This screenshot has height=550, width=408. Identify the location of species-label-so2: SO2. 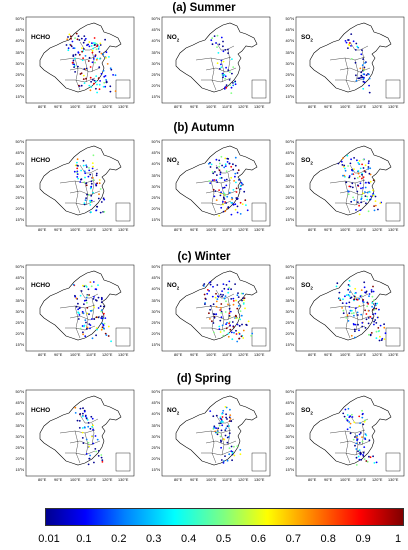
(307, 286).